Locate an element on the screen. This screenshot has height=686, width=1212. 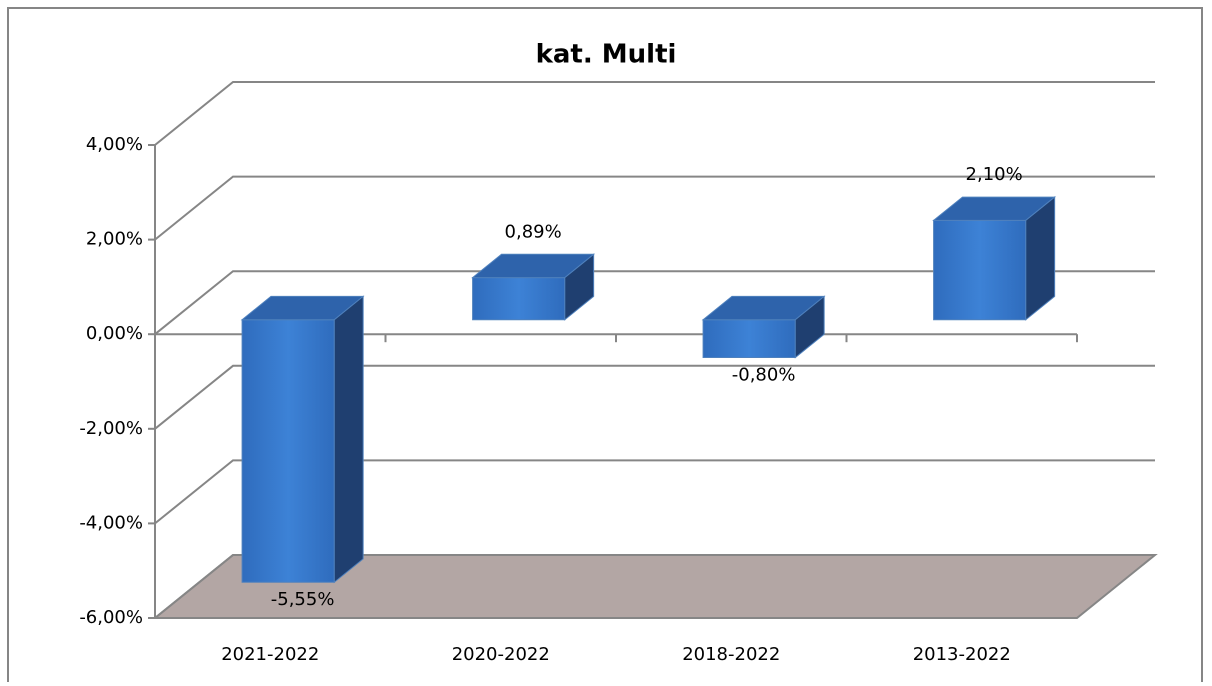
y-tick-label: 0,00% is located at coordinates (114, 333).